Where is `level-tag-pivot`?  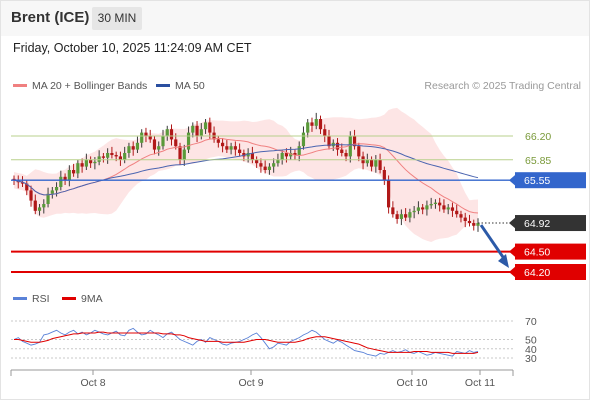 level-tag-pivot is located at coordinates (550, 180).